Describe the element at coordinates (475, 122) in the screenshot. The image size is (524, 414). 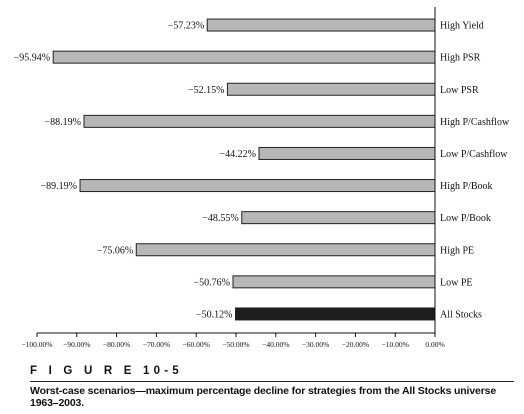
I see `category-label: High P/Cashflow` at that location.